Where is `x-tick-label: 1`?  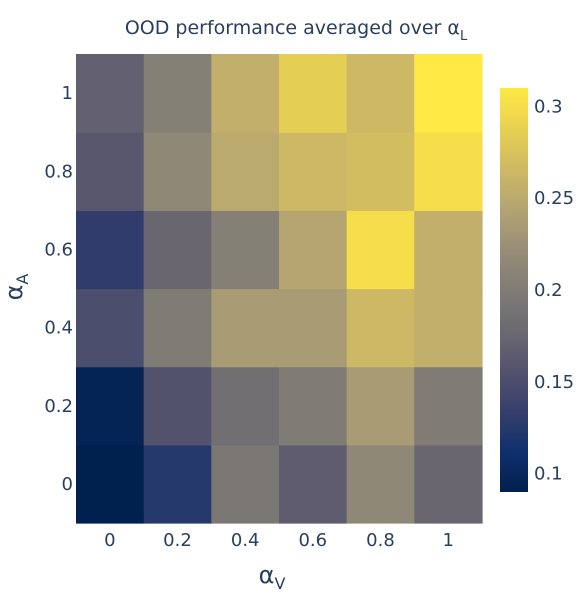 x-tick-label: 1 is located at coordinates (447, 540).